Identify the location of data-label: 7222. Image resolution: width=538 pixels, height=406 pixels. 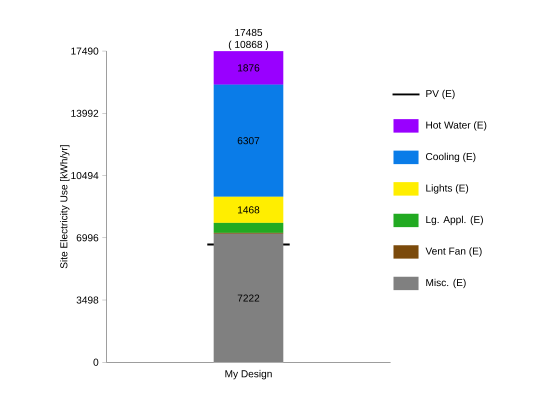
(249, 298).